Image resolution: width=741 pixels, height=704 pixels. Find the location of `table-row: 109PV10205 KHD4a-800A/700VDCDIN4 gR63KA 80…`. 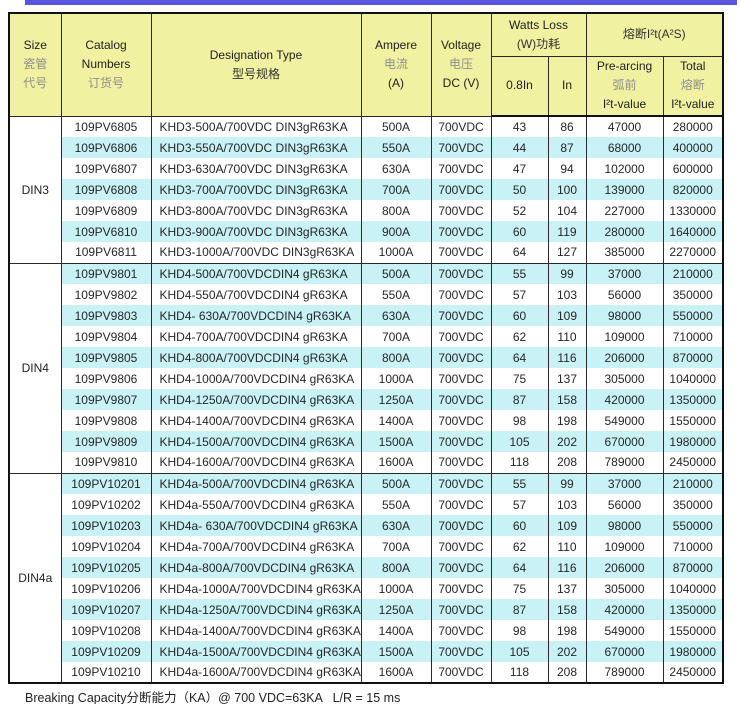

table-row: 109PV10205 KHD4a-800A/700VDCDIN4 gR63KA 80… is located at coordinates (366, 567).